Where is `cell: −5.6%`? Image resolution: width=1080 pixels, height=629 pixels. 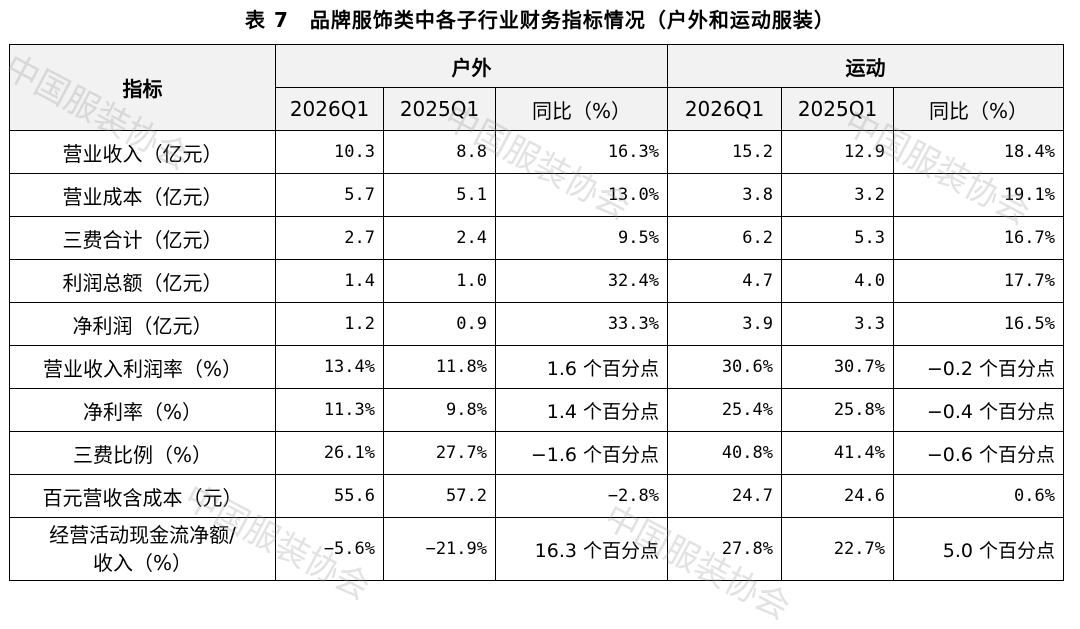 cell: −5.6% is located at coordinates (329, 549).